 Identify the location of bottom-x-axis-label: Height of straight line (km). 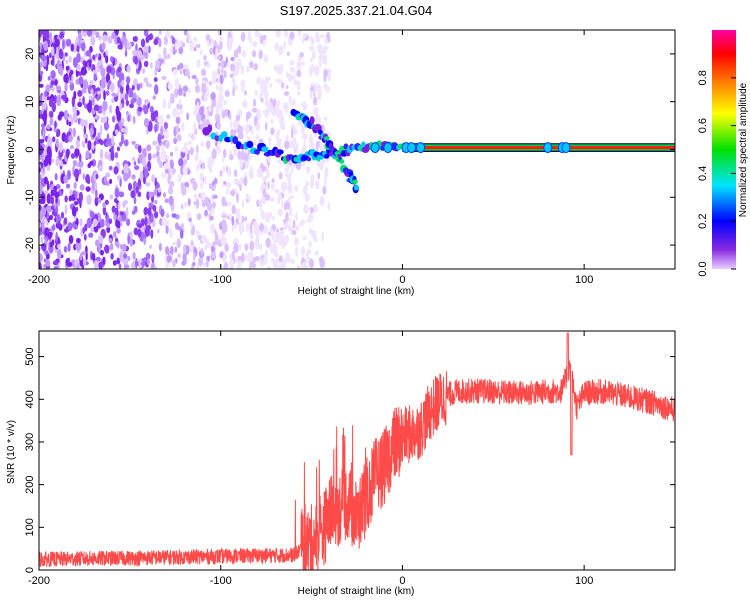
(356, 591).